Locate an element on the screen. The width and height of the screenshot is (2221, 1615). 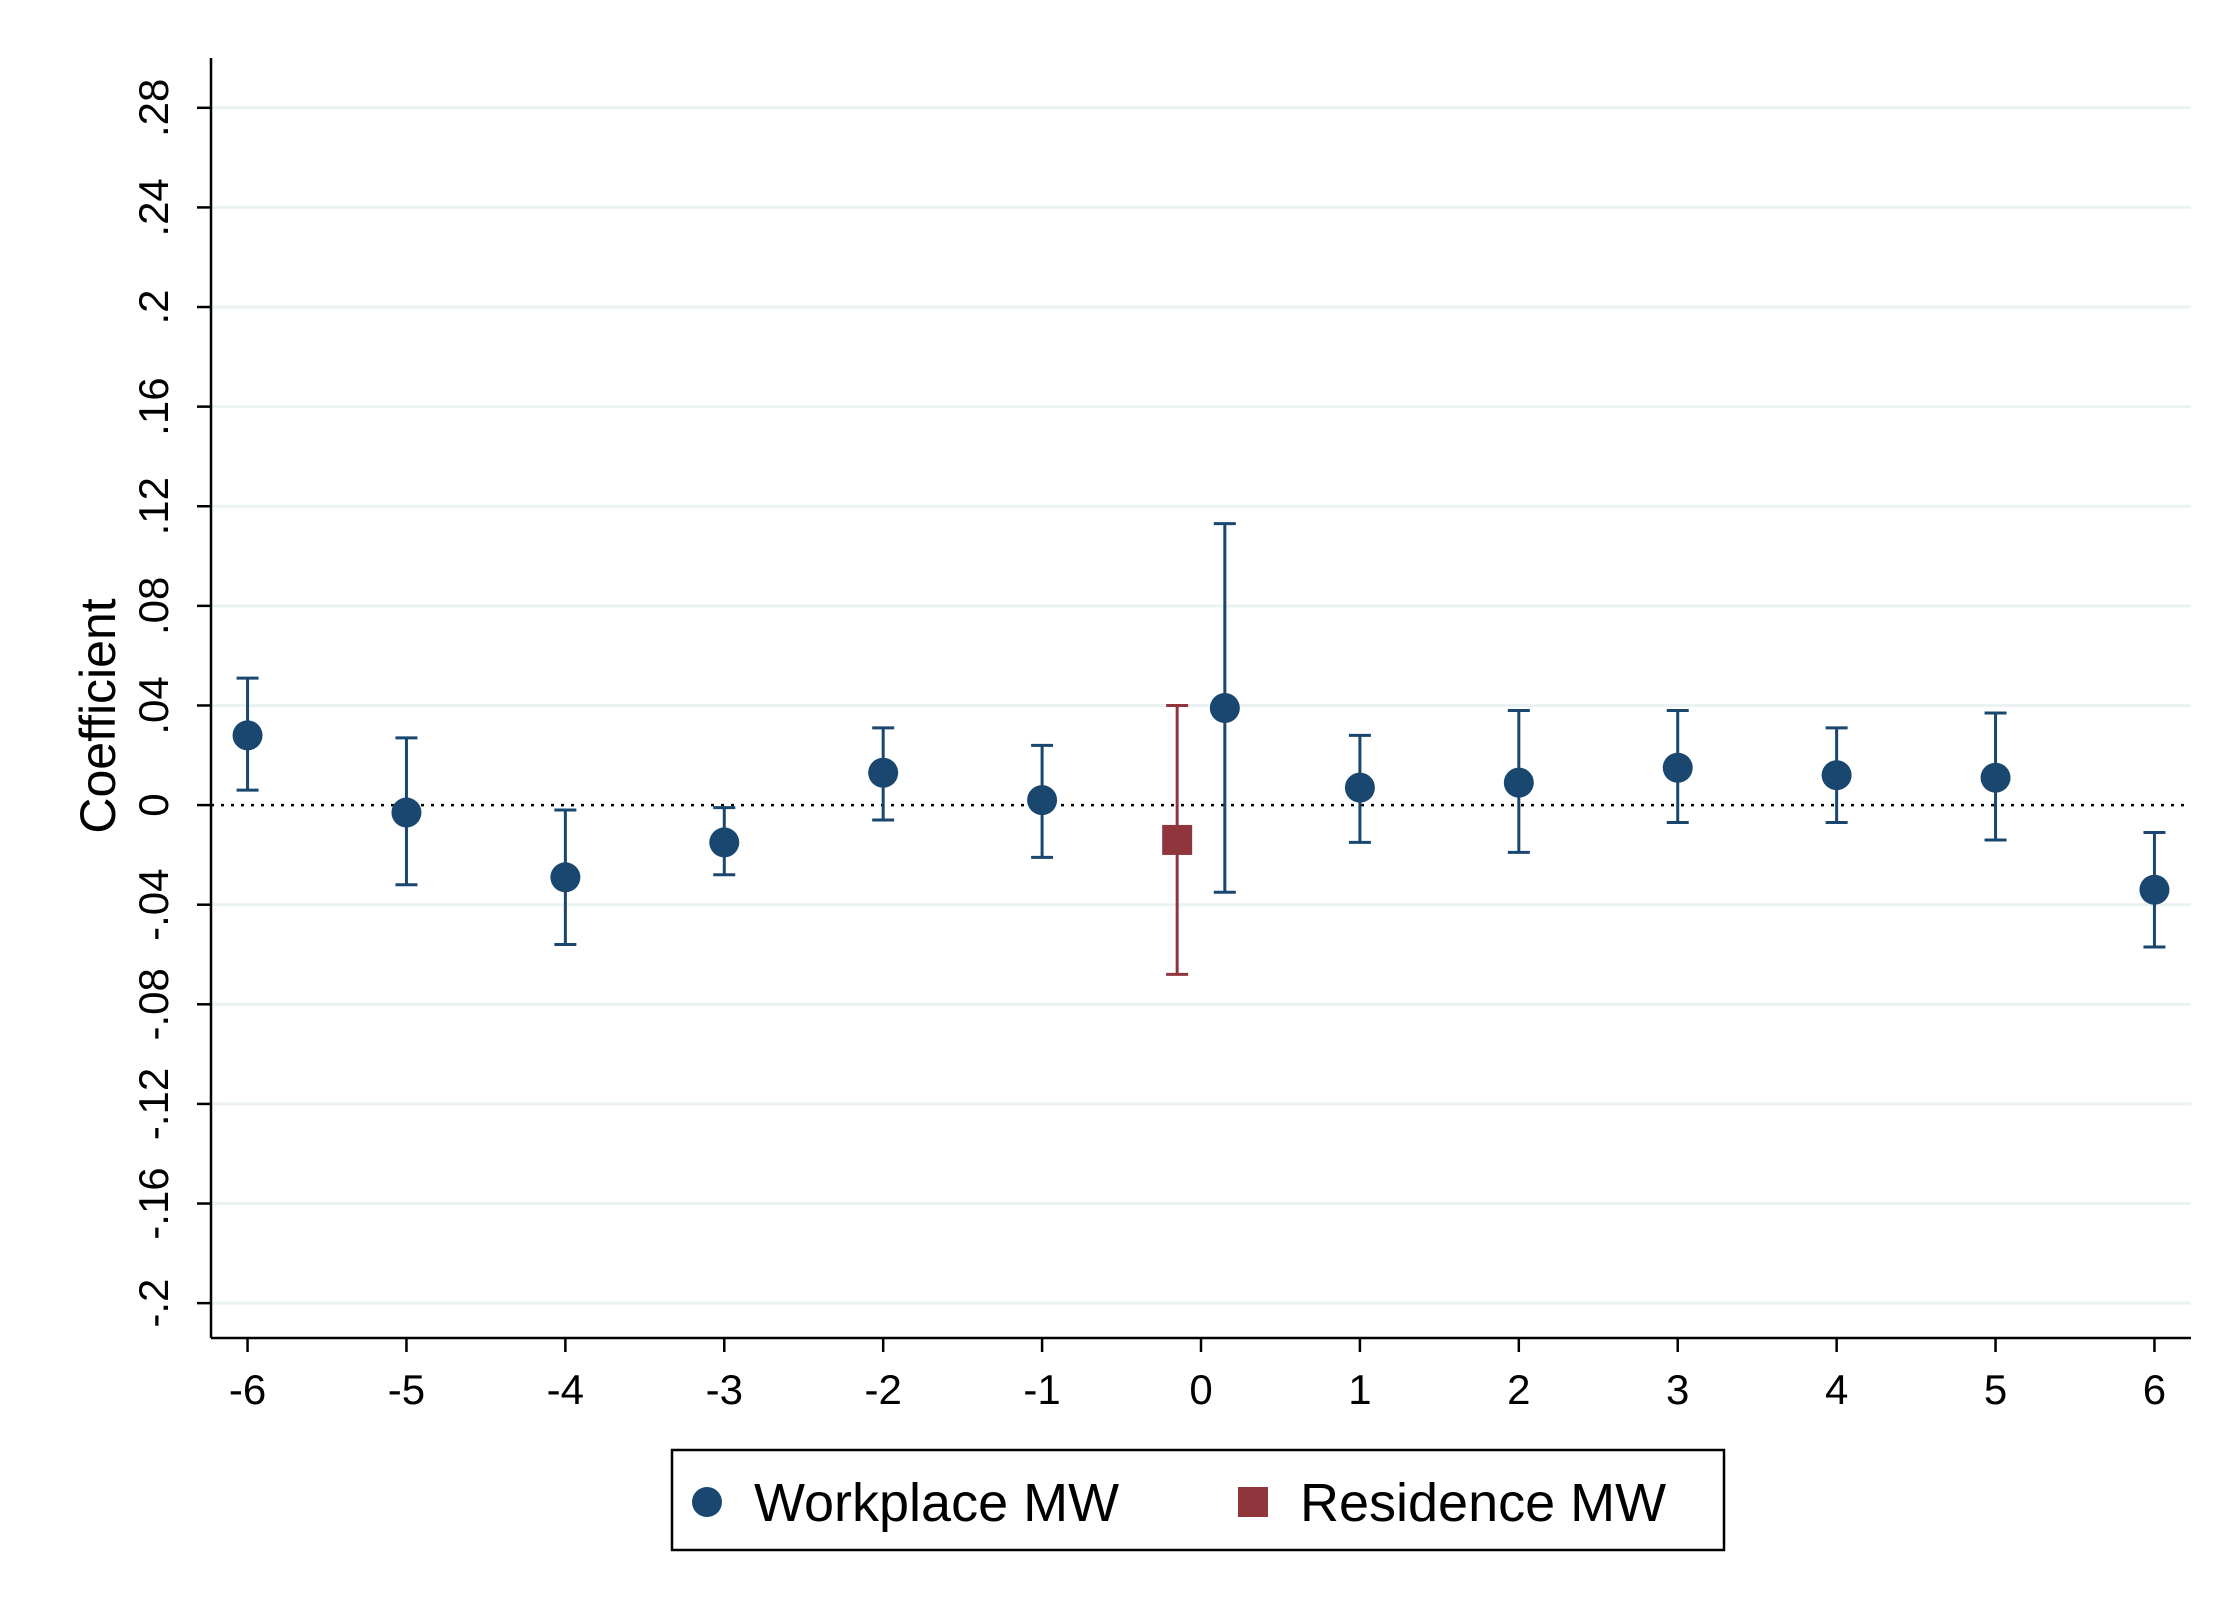
x-axis-ticks: -6 -5 -4 -3 -2 -1 0 1 2 3 4 5 6 is located at coordinates (1197, 1375).